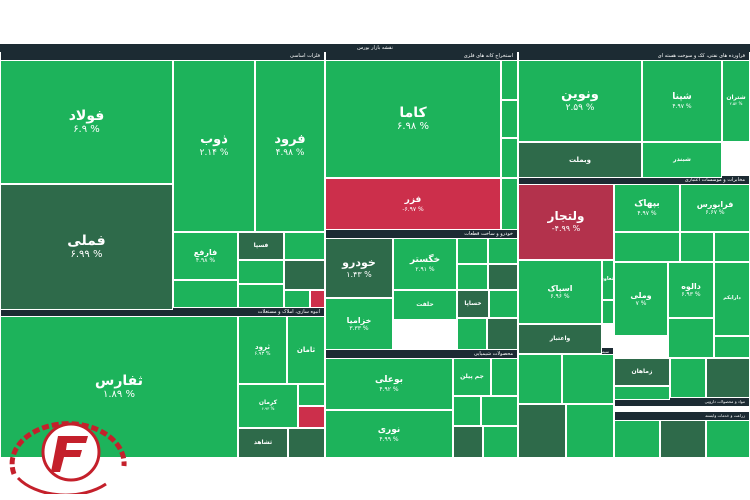  What do you see at coordinates (608, 280) in the screenshot?
I see `tile: وتعاون` at bounding box center [608, 280].